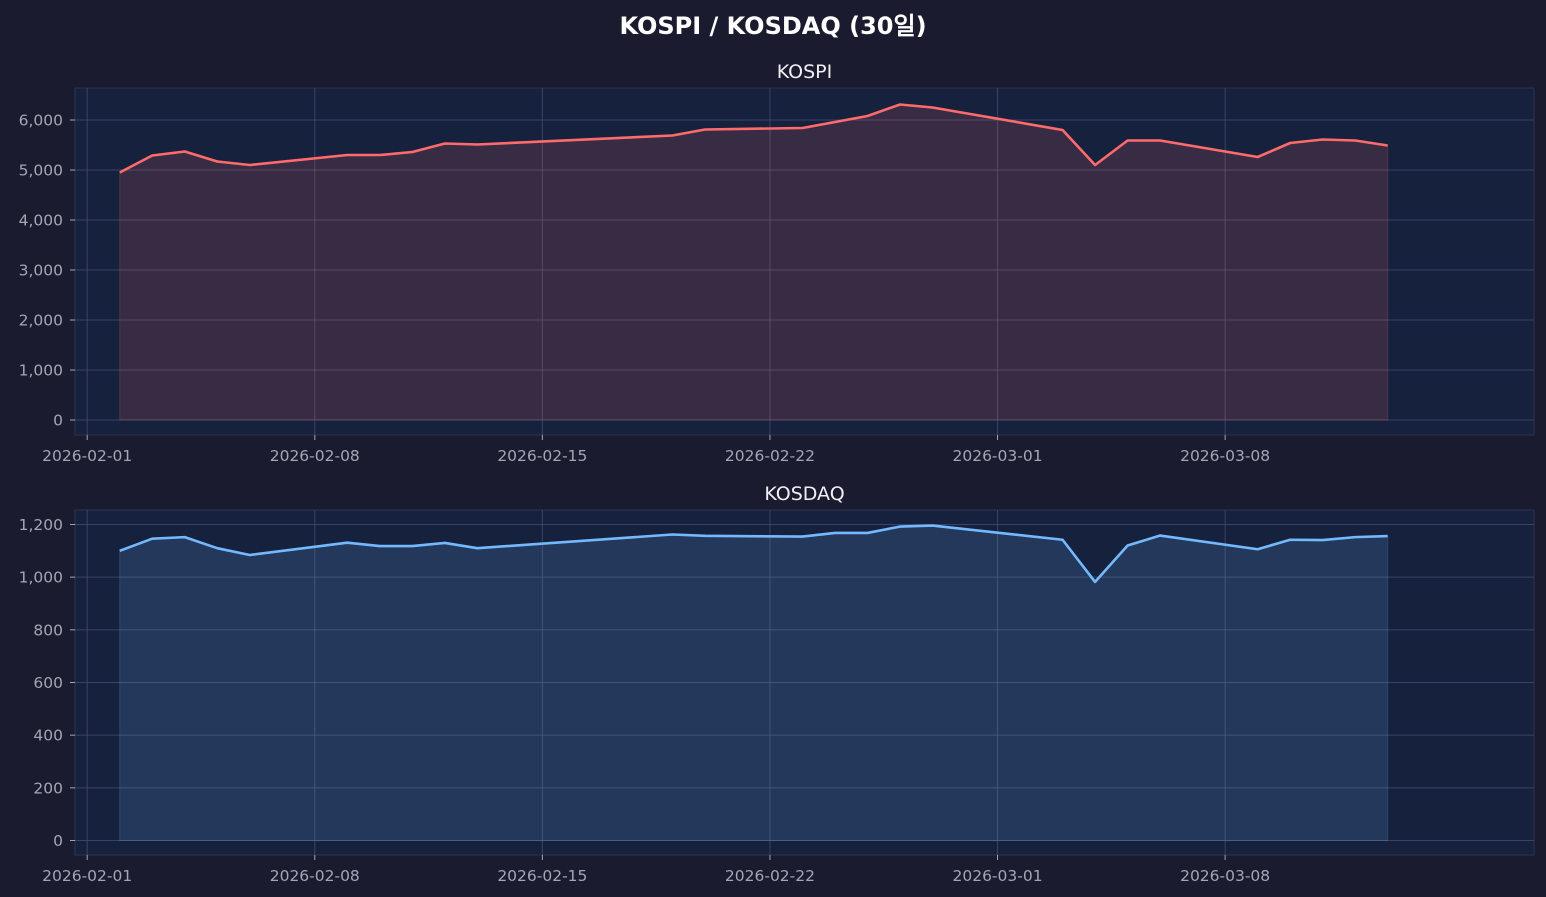  What do you see at coordinates (41, 121) in the screenshot?
I see `kospi-y-tick-label: 6,000` at bounding box center [41, 121].